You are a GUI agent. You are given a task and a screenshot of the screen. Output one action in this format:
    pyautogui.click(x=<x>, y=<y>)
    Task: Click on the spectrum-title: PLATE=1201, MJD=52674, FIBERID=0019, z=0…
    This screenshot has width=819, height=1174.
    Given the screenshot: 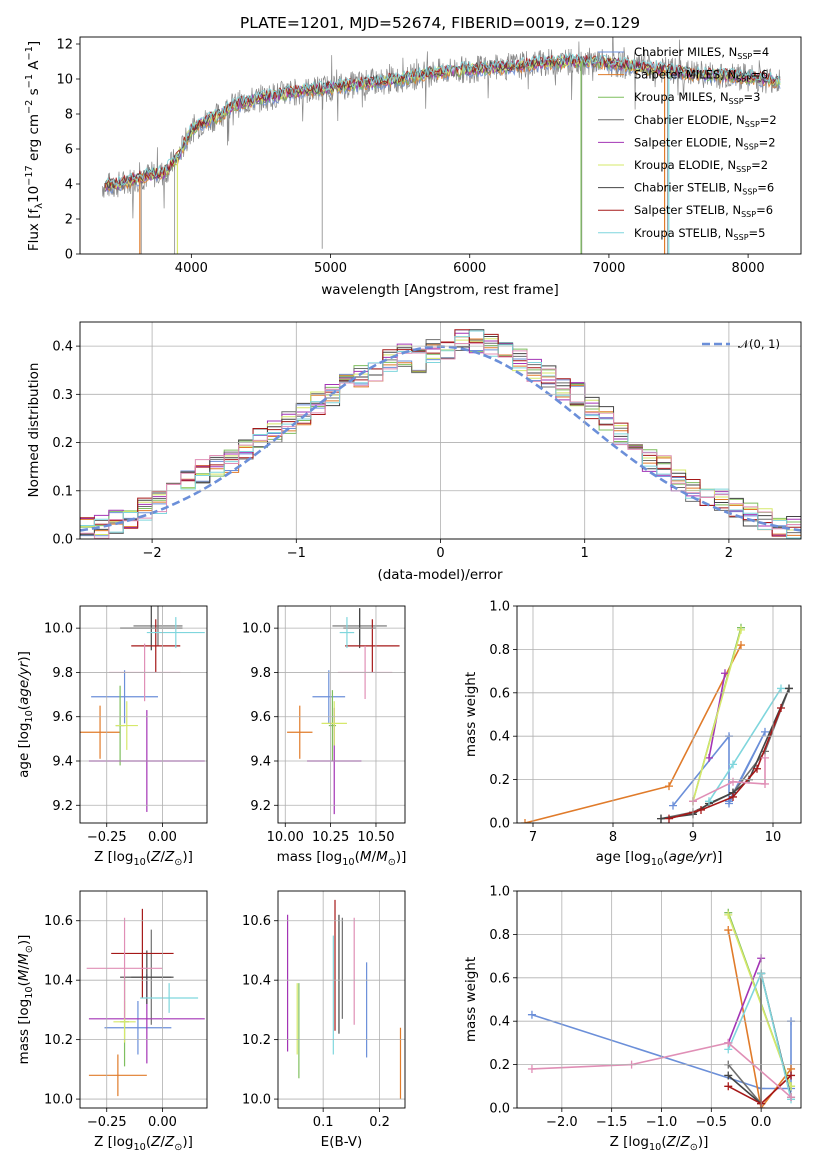 What is the action you would take?
    pyautogui.click(x=440, y=23)
    